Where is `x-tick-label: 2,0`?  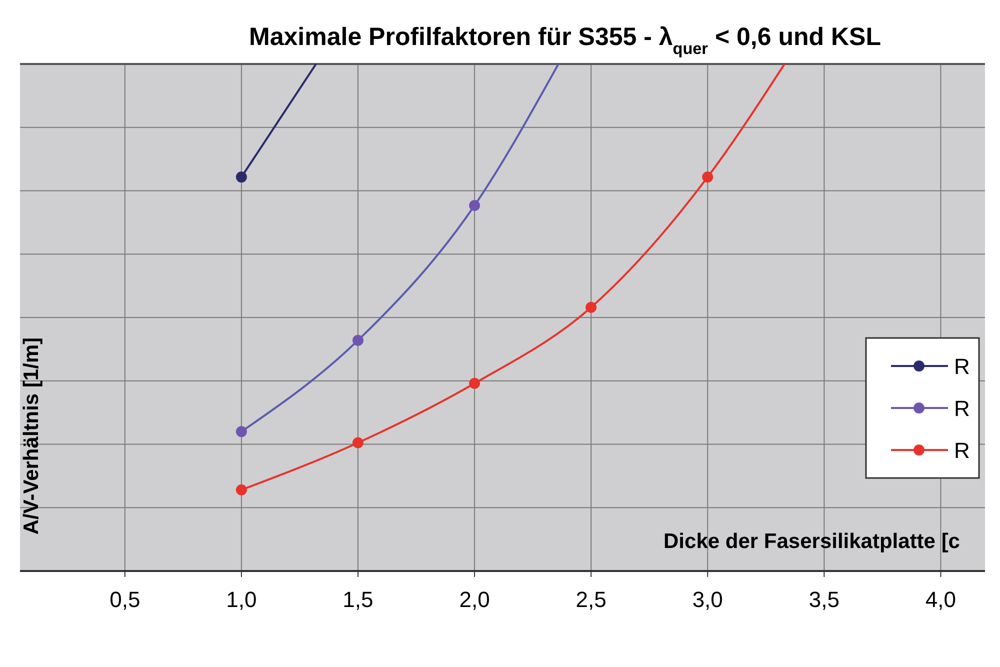 x-tick-label: 2,0 is located at coordinates (474, 599).